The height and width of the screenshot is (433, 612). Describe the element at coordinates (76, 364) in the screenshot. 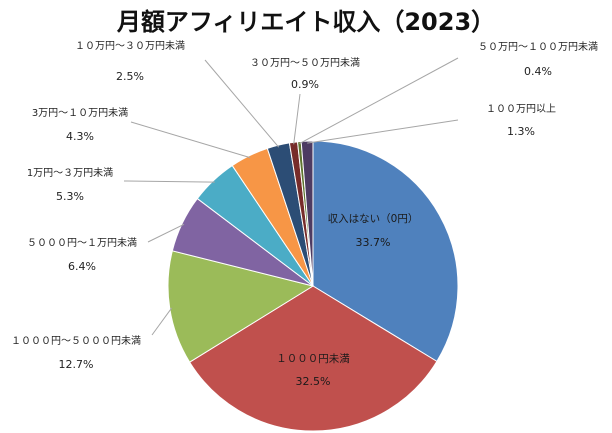

I see `slice-value-label: 12.7%` at that location.